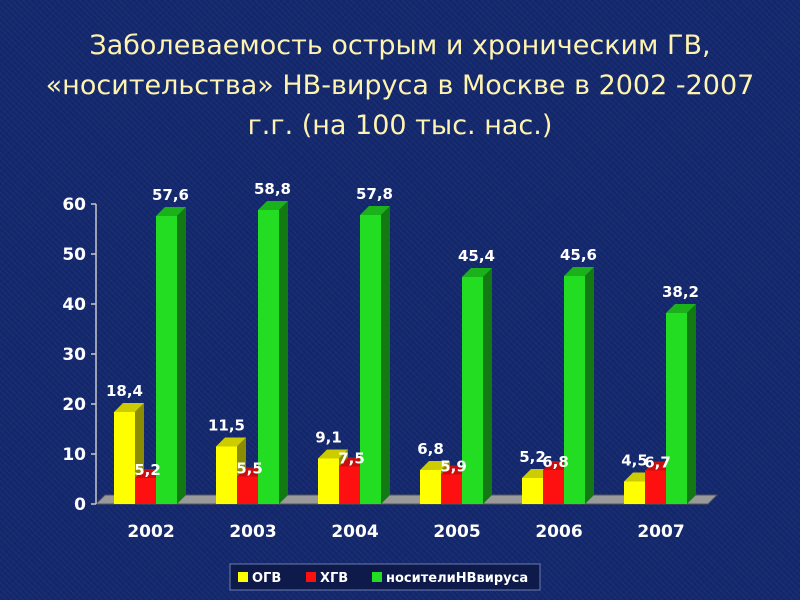 The height and width of the screenshot is (600, 800). What do you see at coordinates (74, 355) in the screenshot?
I see `y-tick-label: 30` at bounding box center [74, 355].